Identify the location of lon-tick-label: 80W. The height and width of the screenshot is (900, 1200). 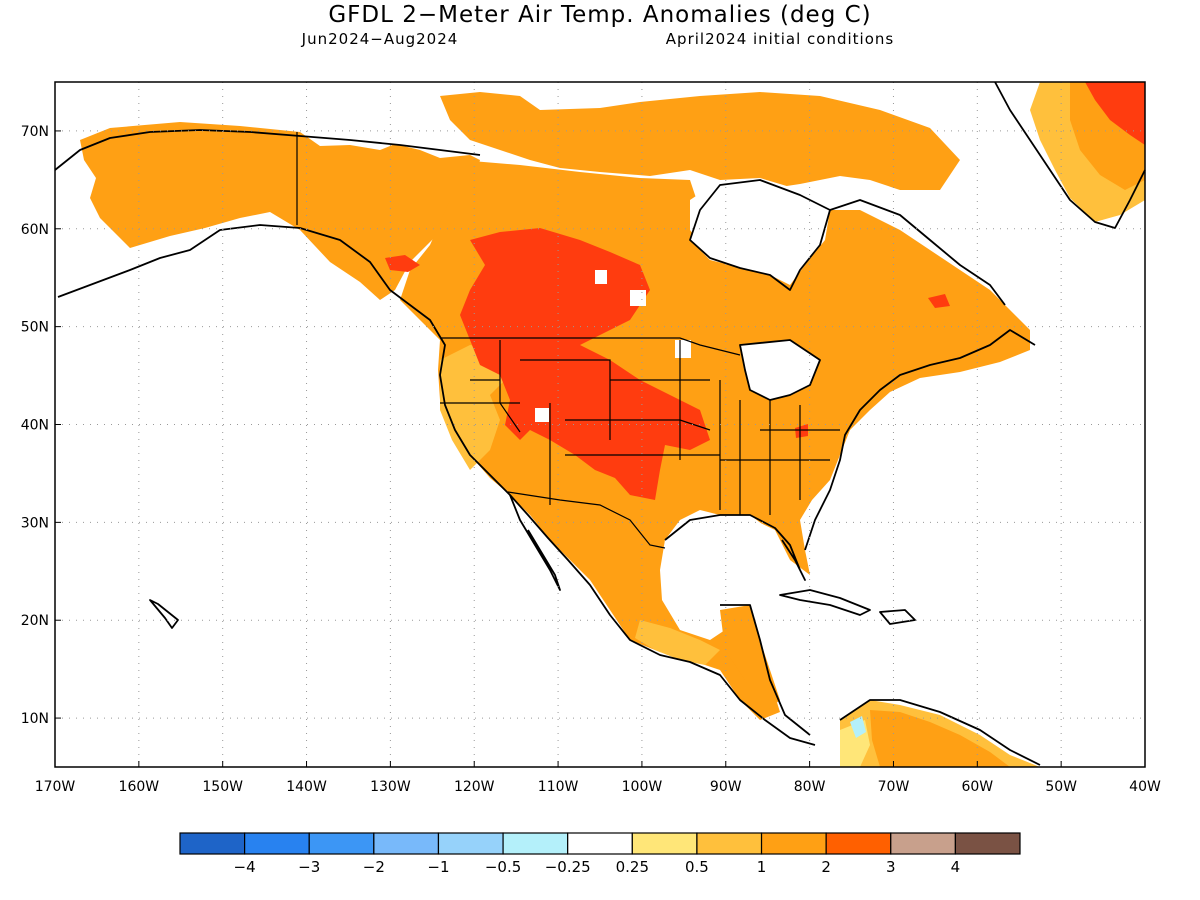
(810, 787).